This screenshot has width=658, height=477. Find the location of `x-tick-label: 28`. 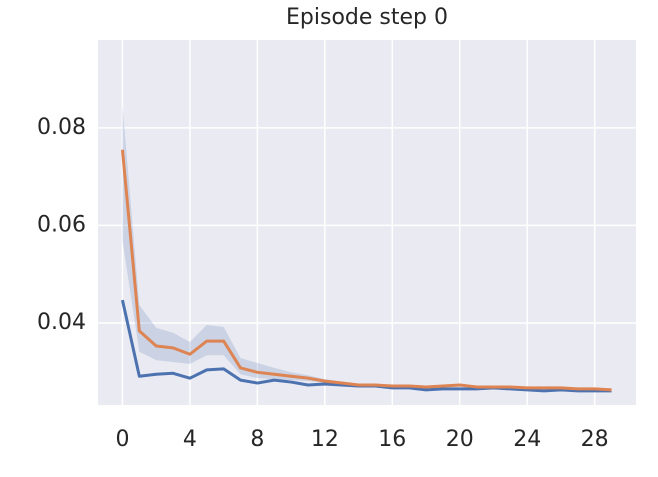

x-tick-label: 28 is located at coordinates (595, 439).